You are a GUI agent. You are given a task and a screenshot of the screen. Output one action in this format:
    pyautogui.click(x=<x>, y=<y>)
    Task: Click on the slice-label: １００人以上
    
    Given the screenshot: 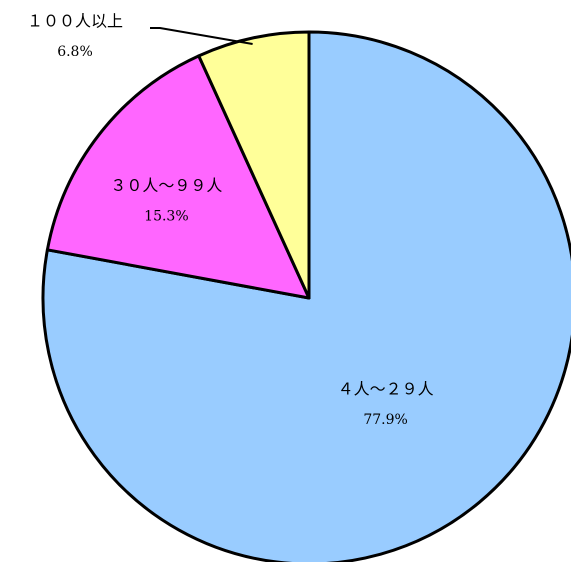 What is the action you would take?
    pyautogui.click(x=75, y=21)
    